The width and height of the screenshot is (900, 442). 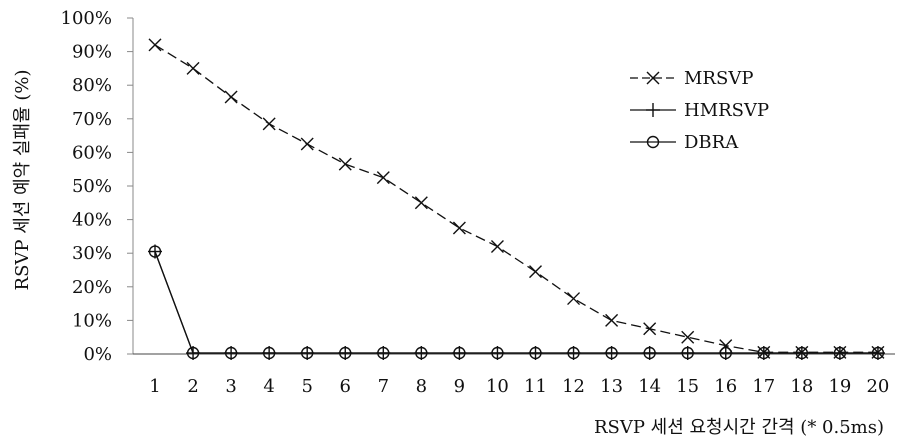 What do you see at coordinates (306, 386) in the screenshot?
I see `x-tick-label: 5` at bounding box center [306, 386].